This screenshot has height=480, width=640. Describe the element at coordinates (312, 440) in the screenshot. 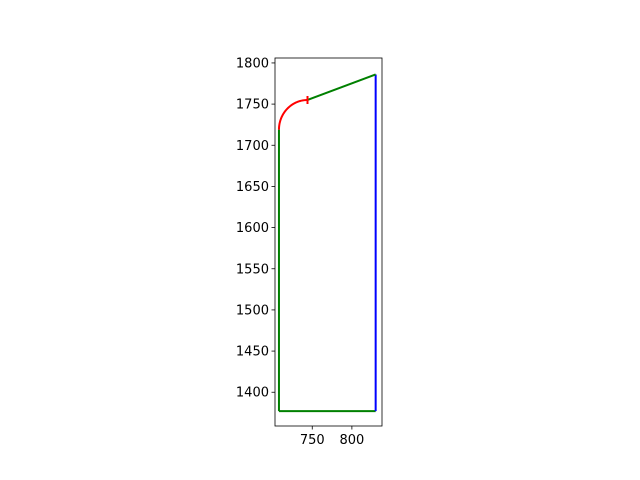

I see `x-tick-label: 750` at that location.